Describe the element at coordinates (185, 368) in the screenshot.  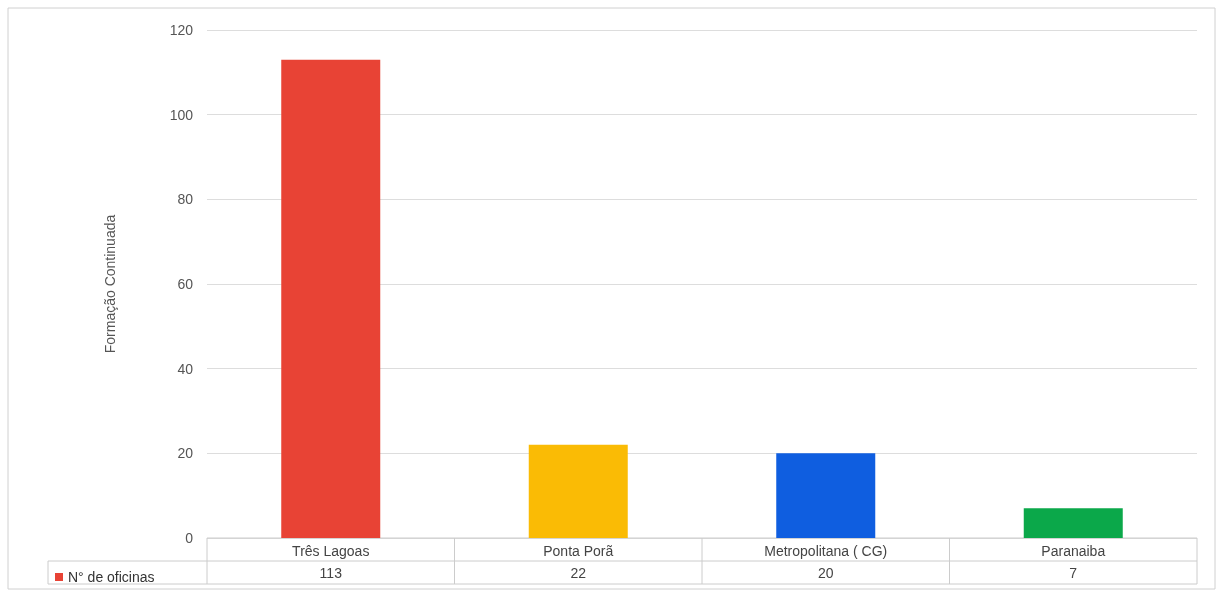
I see `y-tick-label: 40` at that location.